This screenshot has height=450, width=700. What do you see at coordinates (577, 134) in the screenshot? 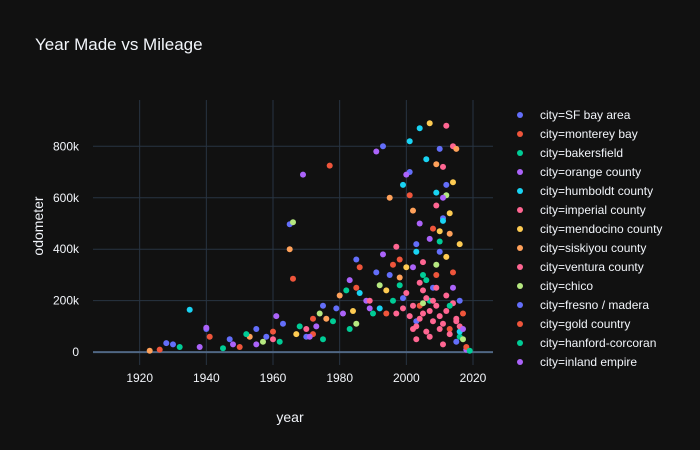
I see `legend-item: city=monterey bay` at bounding box center [577, 134].